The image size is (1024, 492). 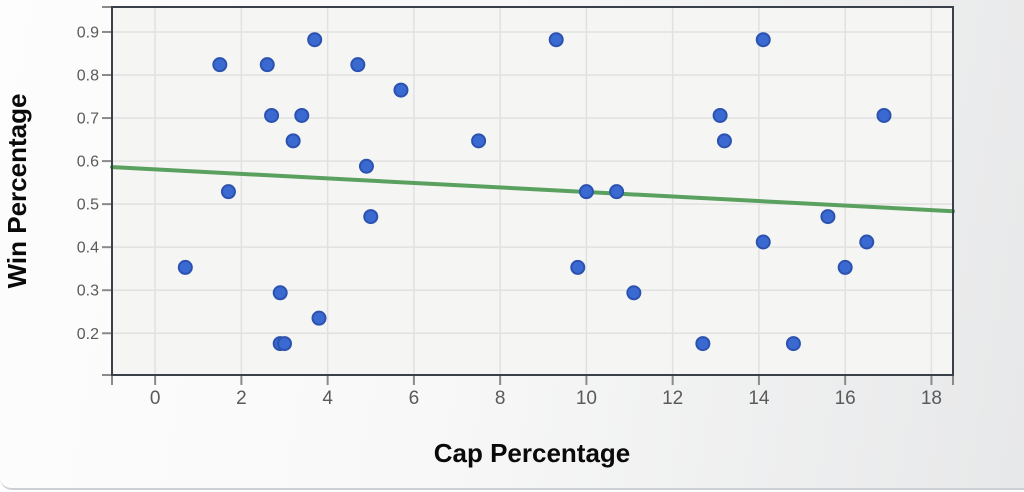 What do you see at coordinates (672, 398) in the screenshot?
I see `x-tick-label: 12` at bounding box center [672, 398].